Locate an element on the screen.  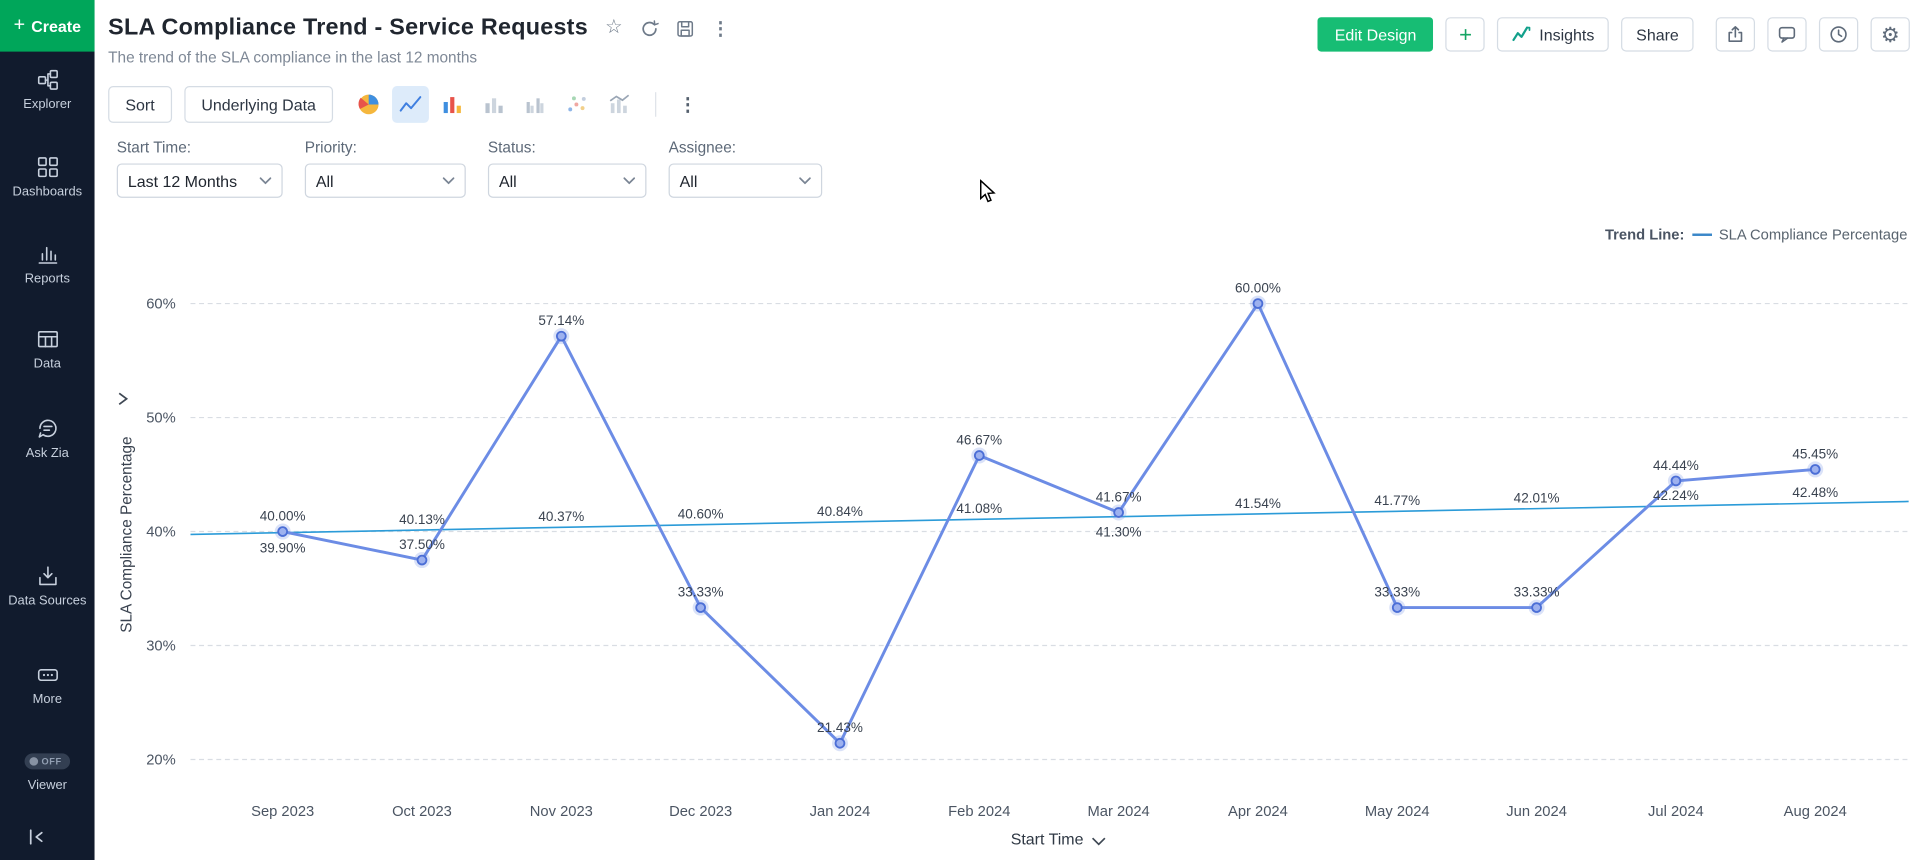
ask-zia-icon is located at coordinates (47, 428).